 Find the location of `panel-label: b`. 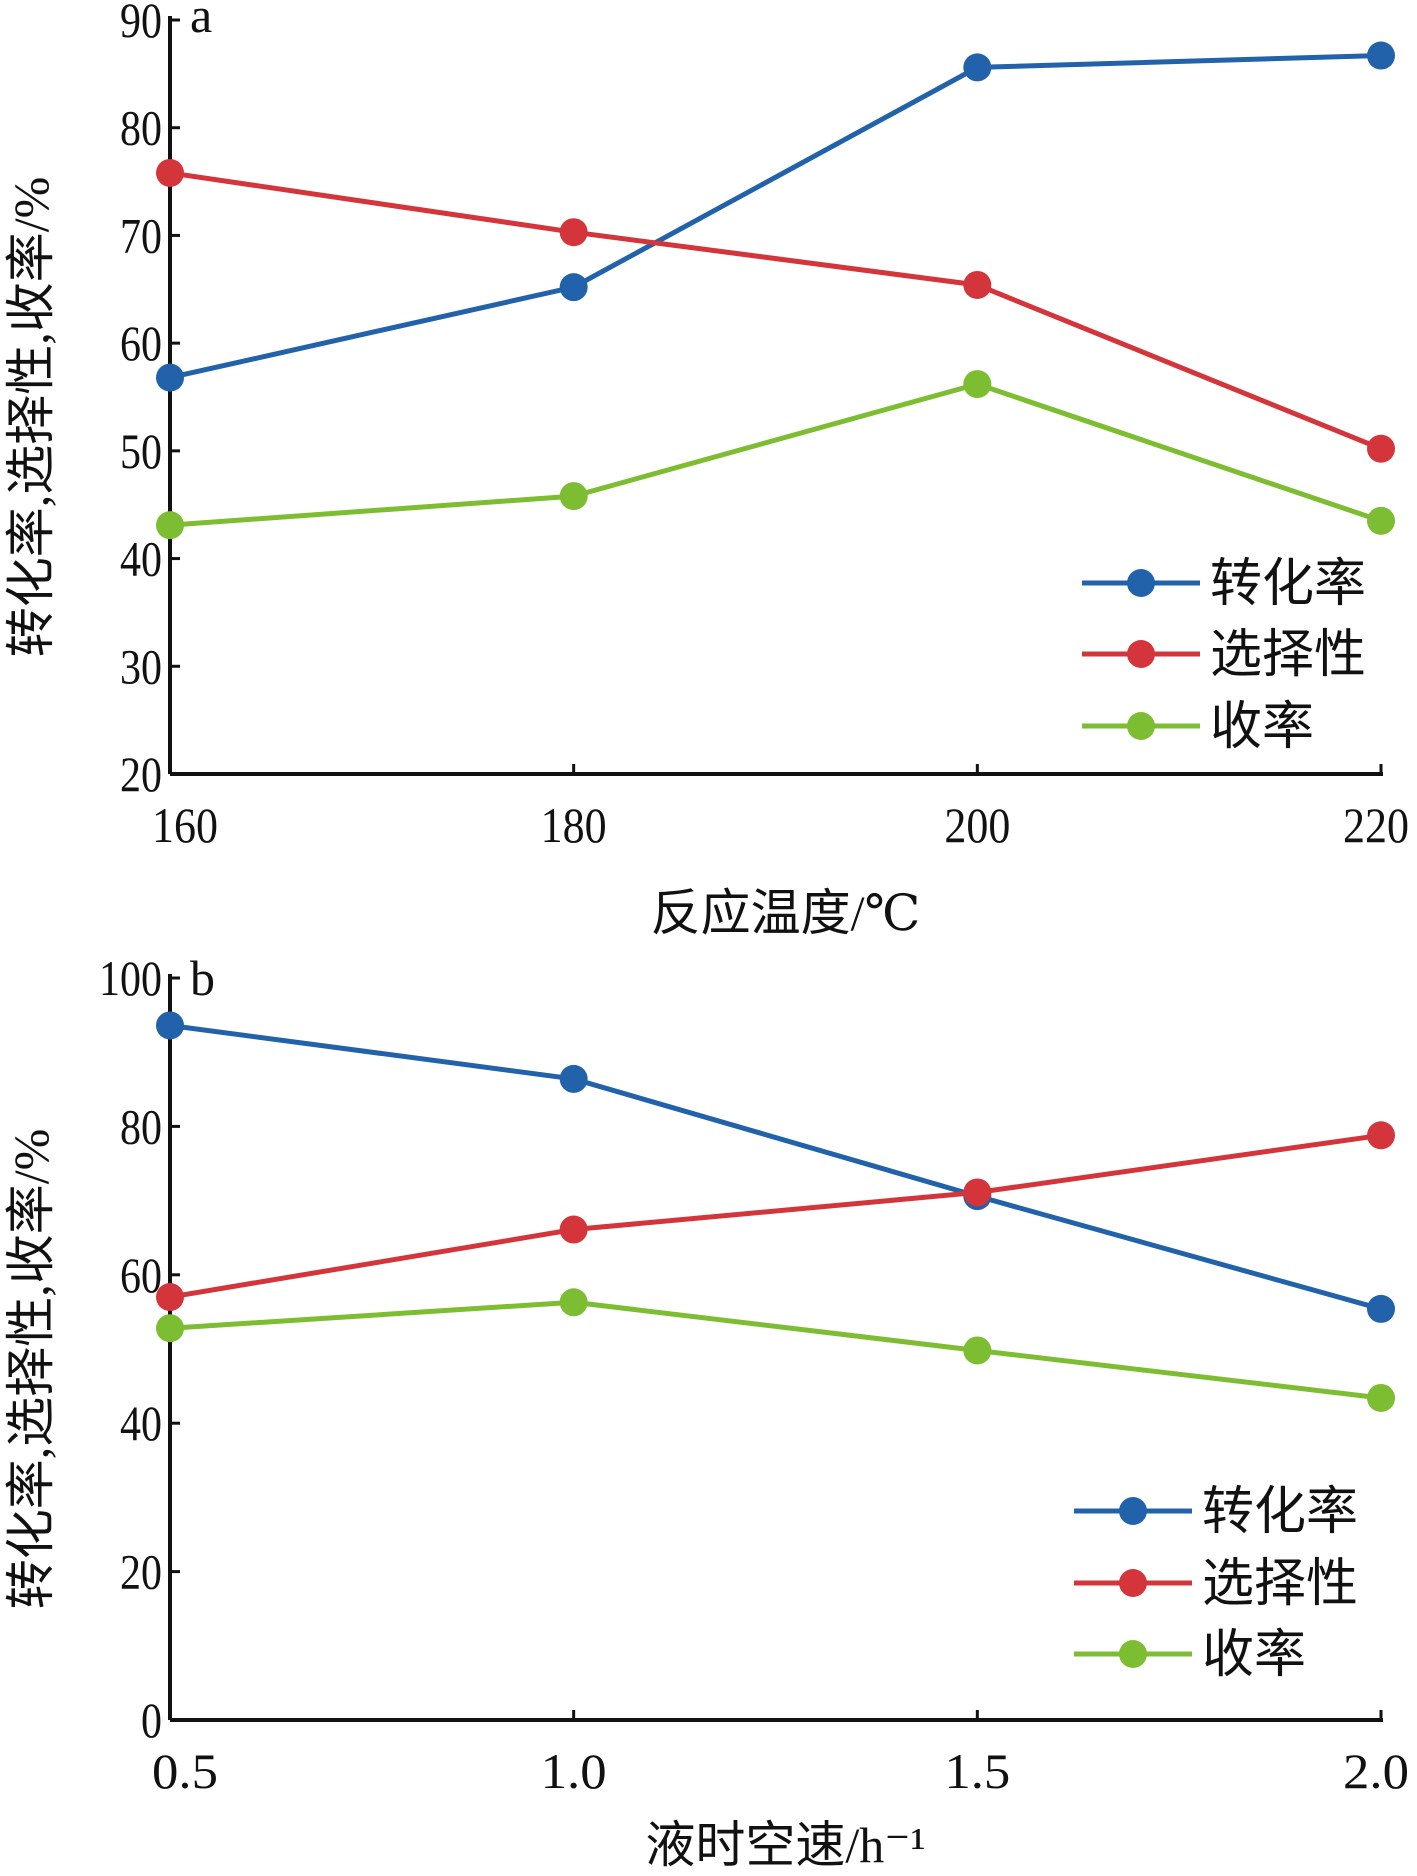

panel-label: b is located at coordinates (202, 978).